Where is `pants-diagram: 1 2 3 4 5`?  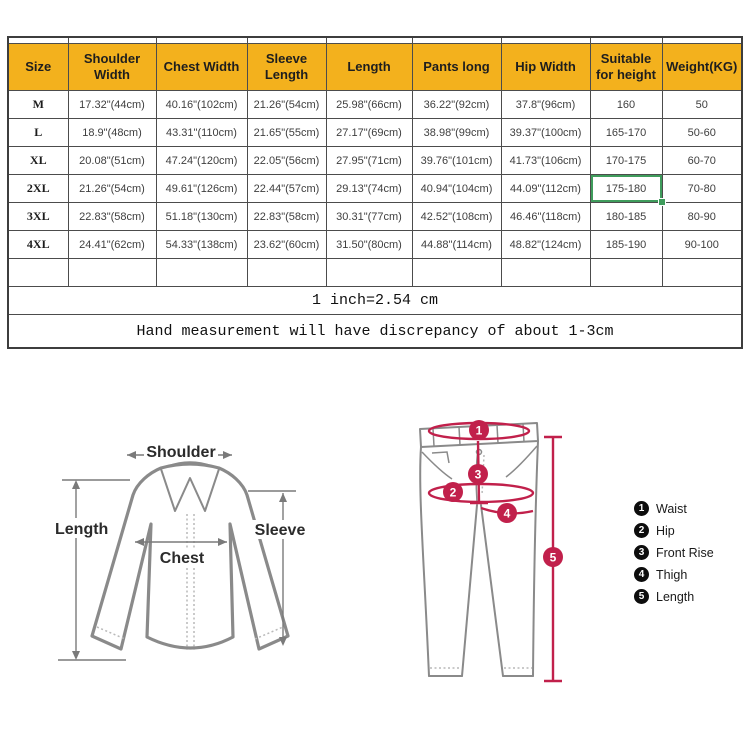
pants-diagram: 1 2 3 4 5 is located at coordinates (491, 551).